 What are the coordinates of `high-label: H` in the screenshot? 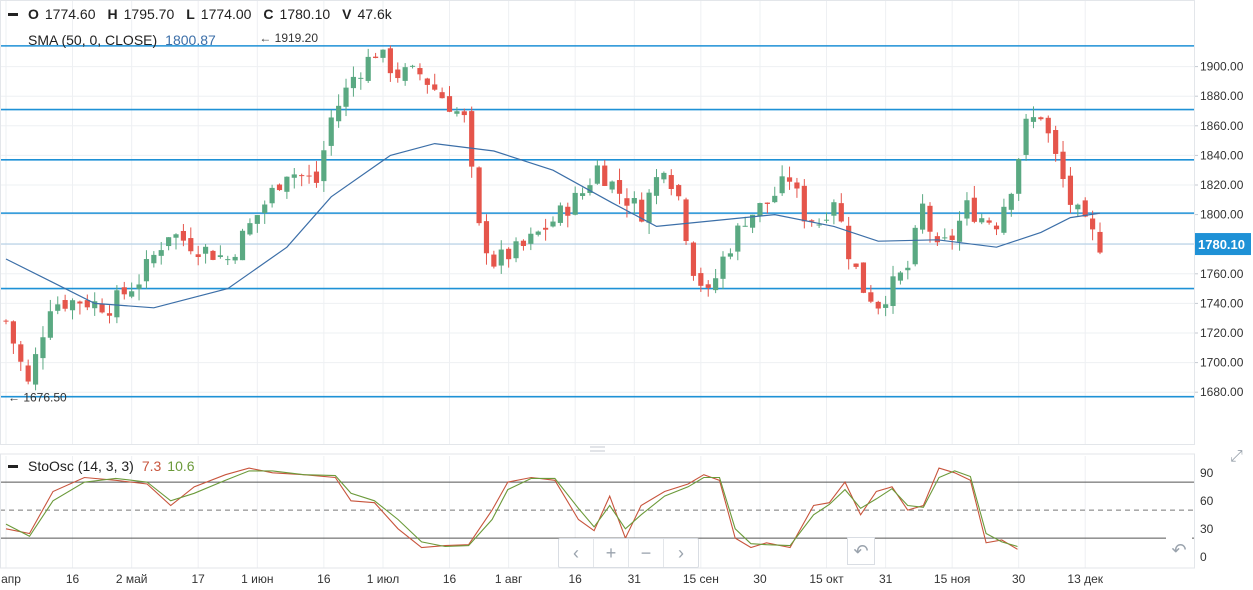 It's located at (112, 14).